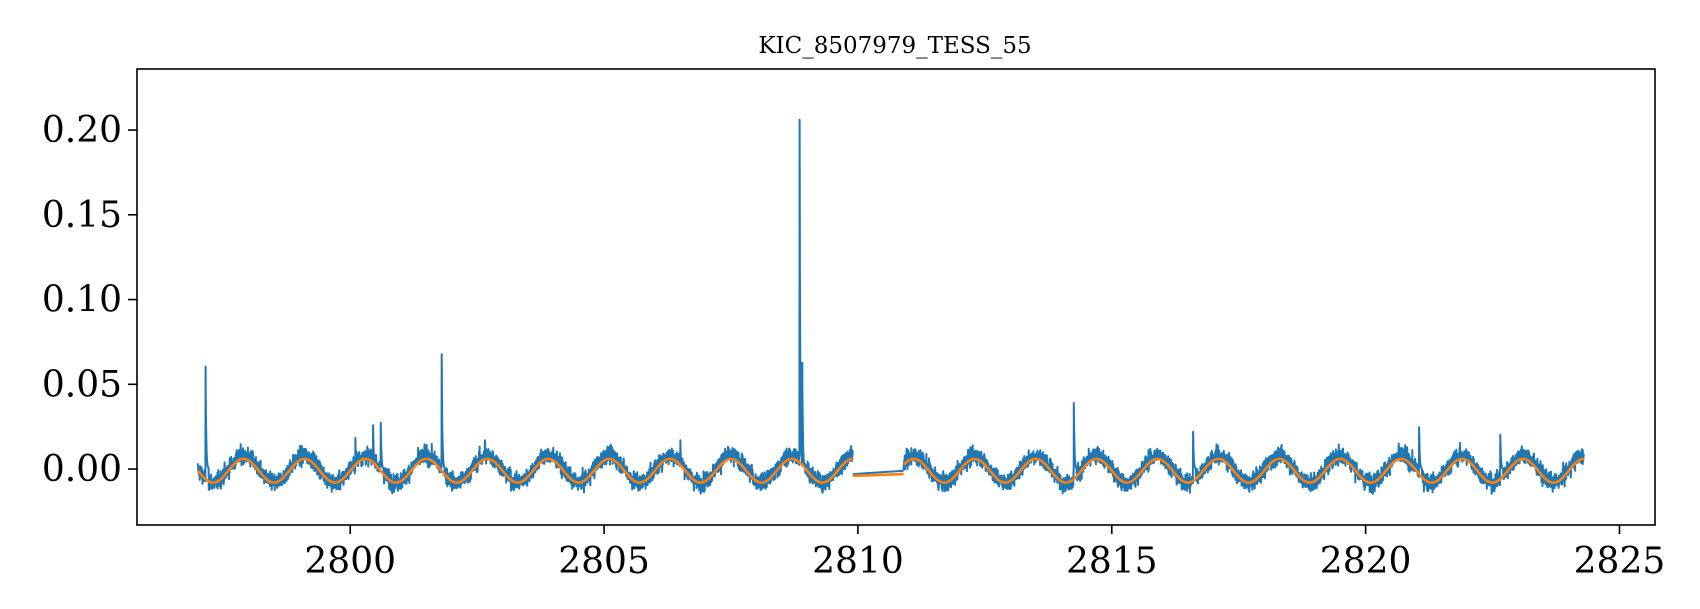 The height and width of the screenshot is (609, 1700). What do you see at coordinates (894, 46) in the screenshot?
I see `chart-title: KIC_8507979_TESS_55` at bounding box center [894, 46].